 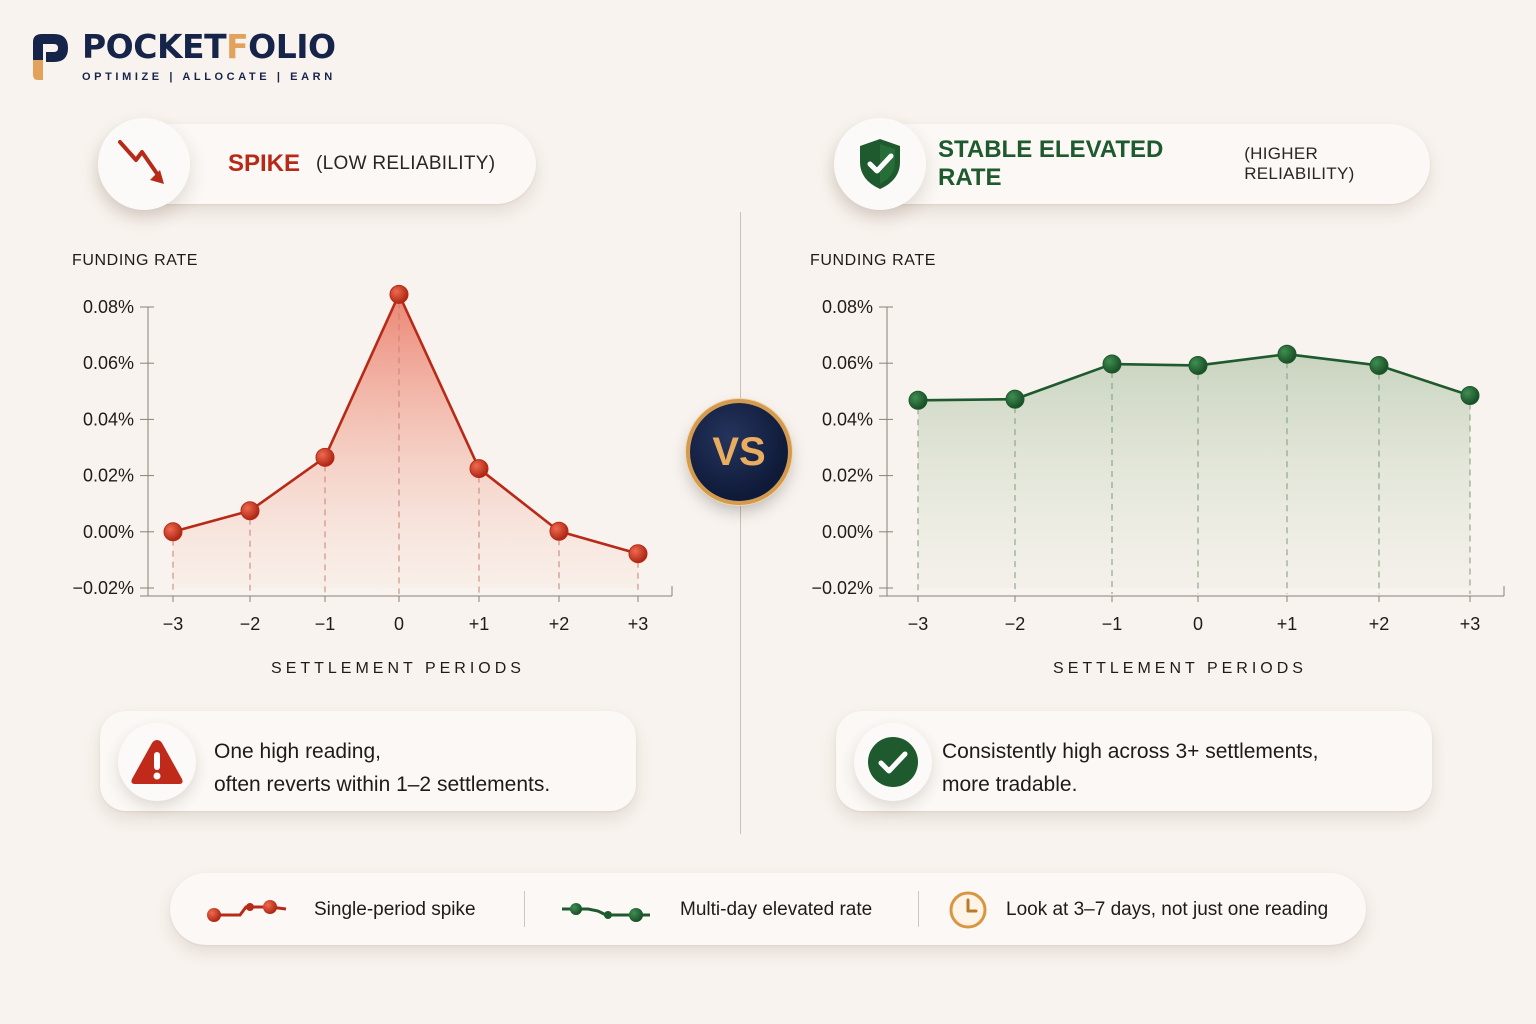 What do you see at coordinates (264, 163) in the screenshot?
I see `spike-title: SPIKE` at bounding box center [264, 163].